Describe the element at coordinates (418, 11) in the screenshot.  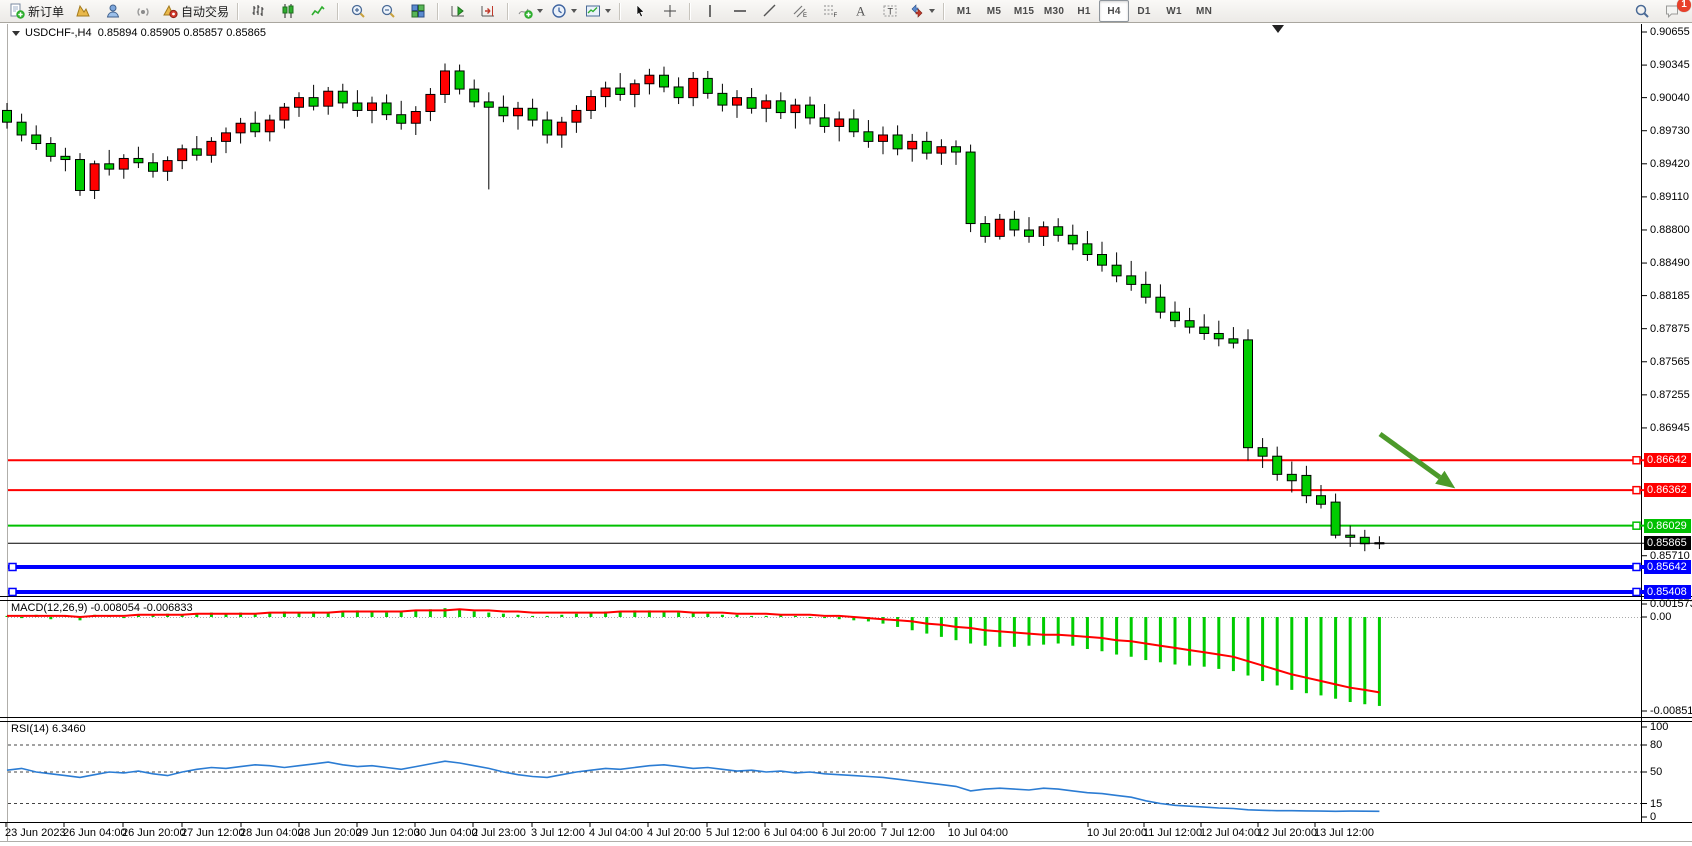
I see `tile-windows-button` at that location.